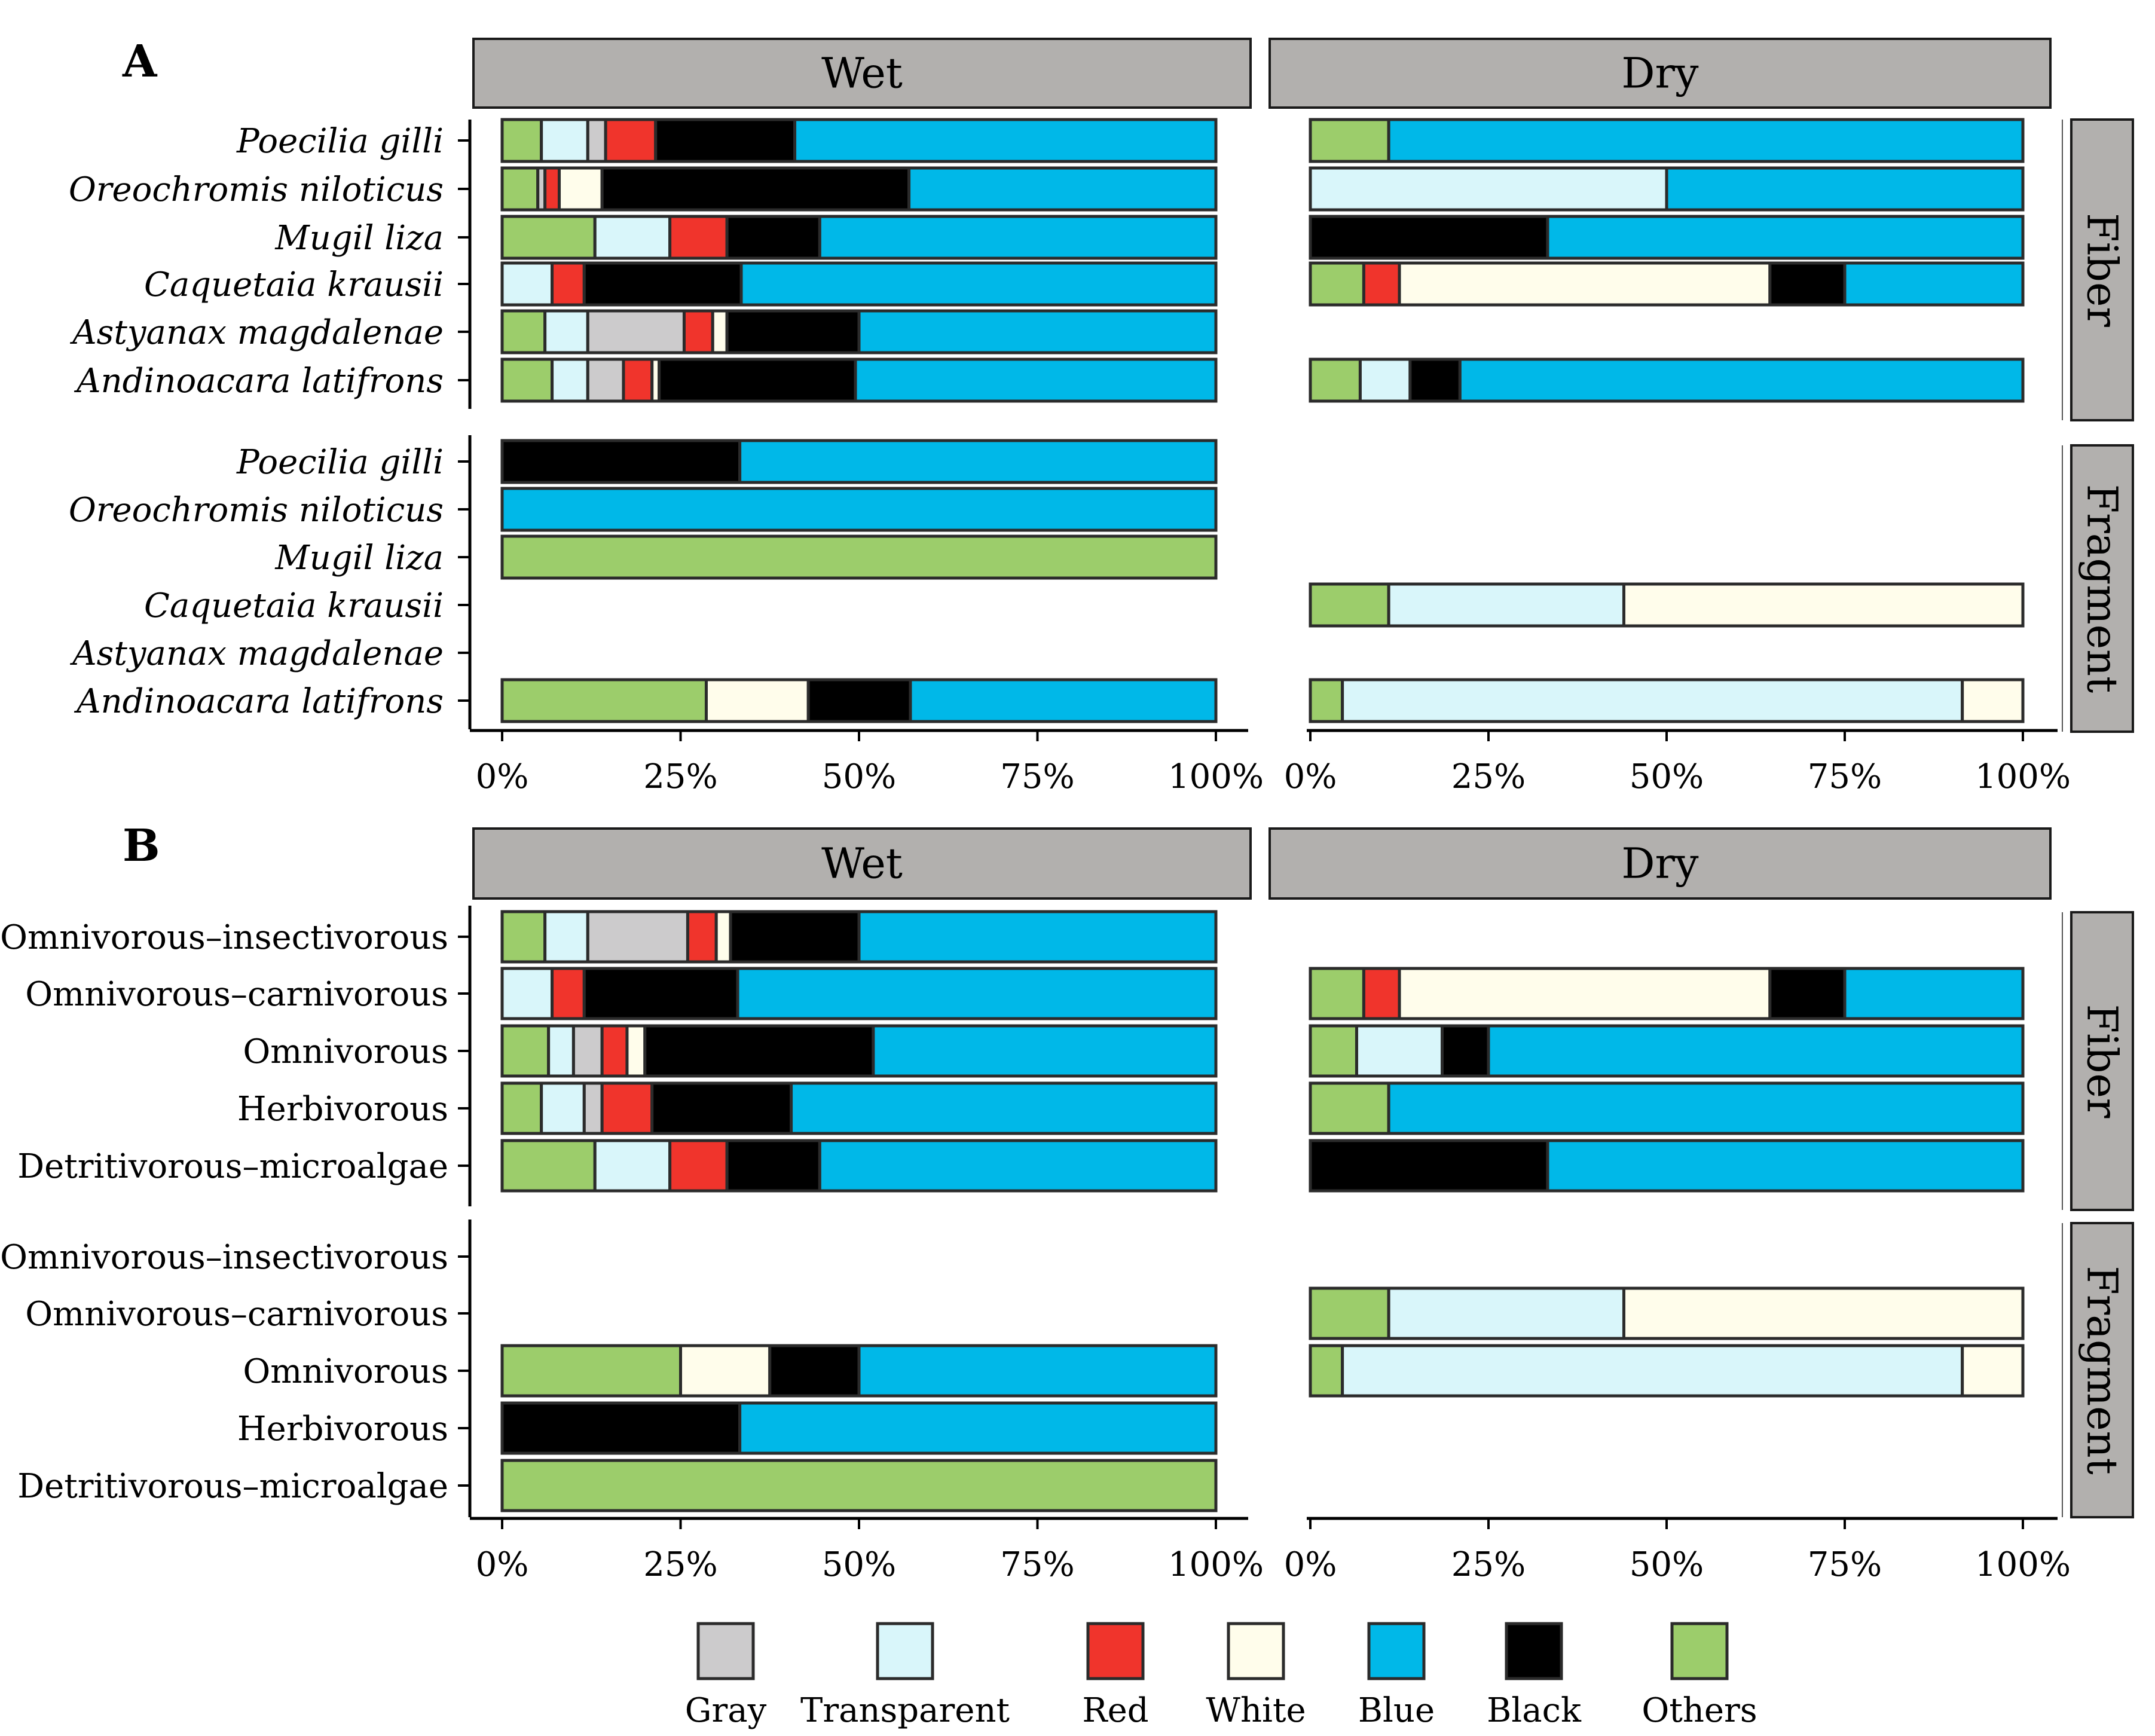  I want to click on strip-dry, so click(1660, 864).